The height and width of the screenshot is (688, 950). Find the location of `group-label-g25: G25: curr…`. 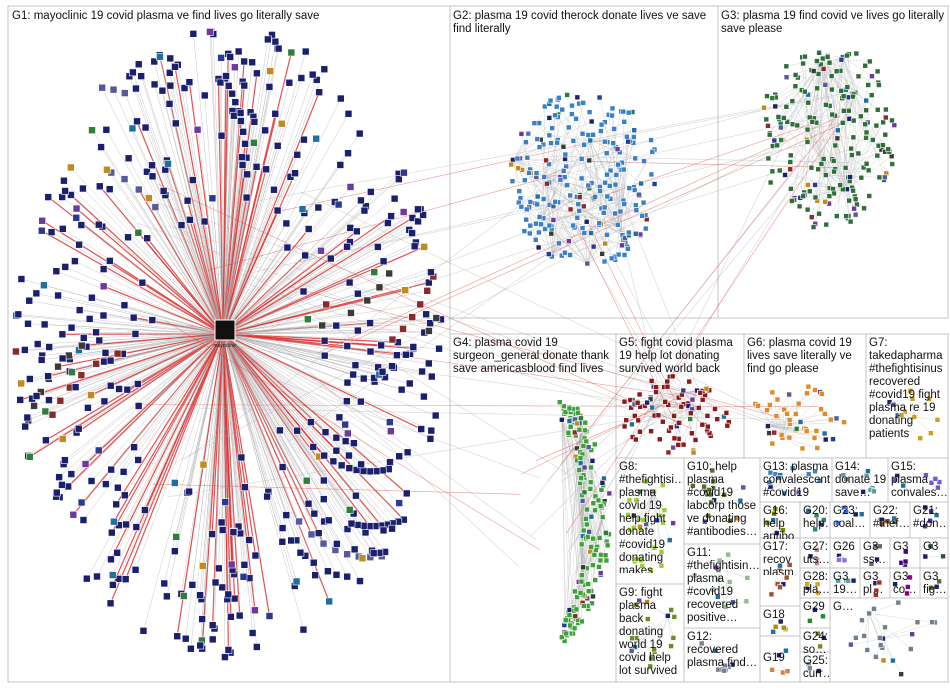

group-label-g25: G25: curr… is located at coordinates (816, 667).